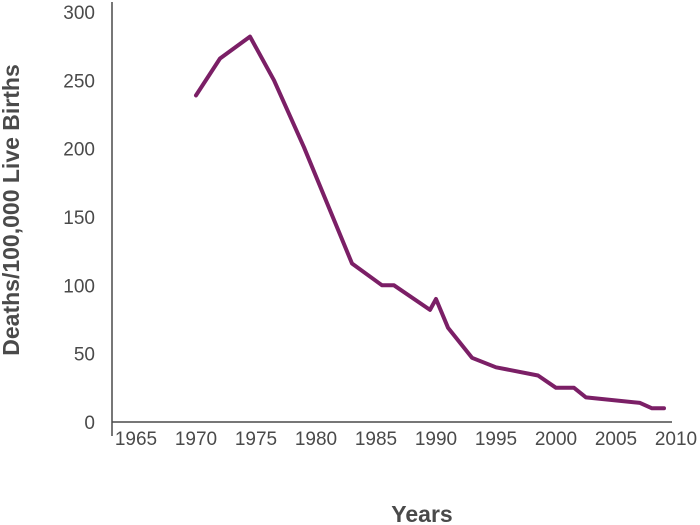 The height and width of the screenshot is (525, 700). What do you see at coordinates (376, 439) in the screenshot?
I see `x-tick-label: 1985` at bounding box center [376, 439].